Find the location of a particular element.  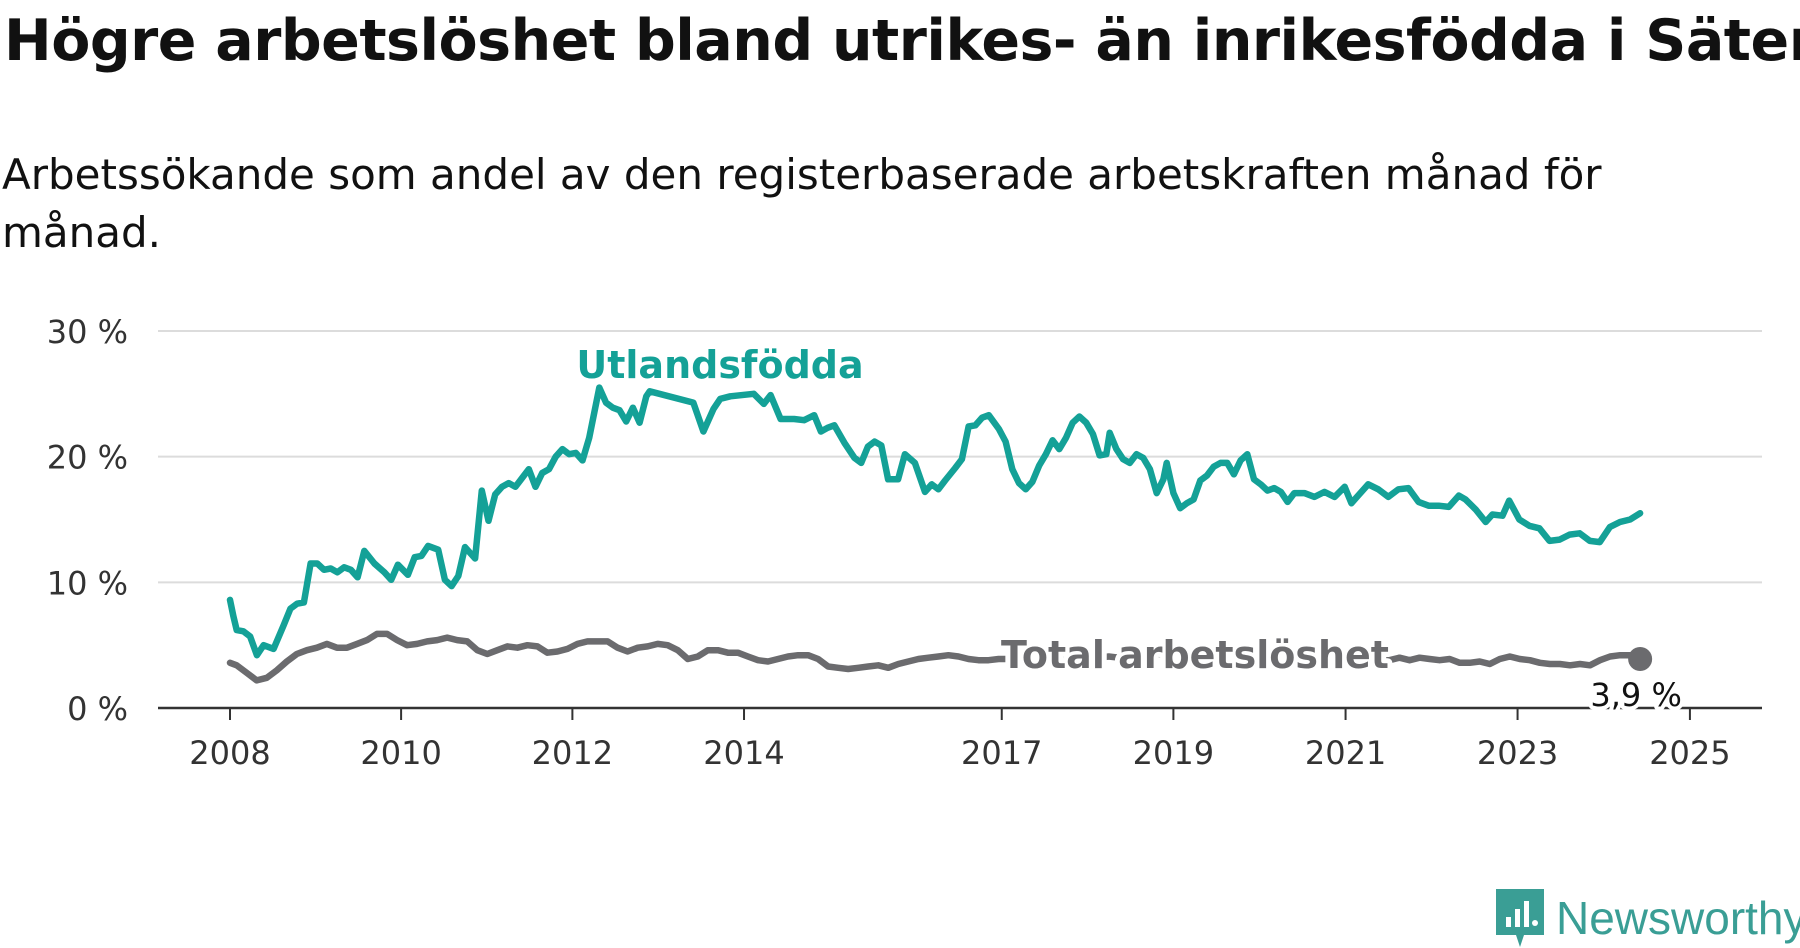

y-tick-label: 0 % is located at coordinates (97, 709).